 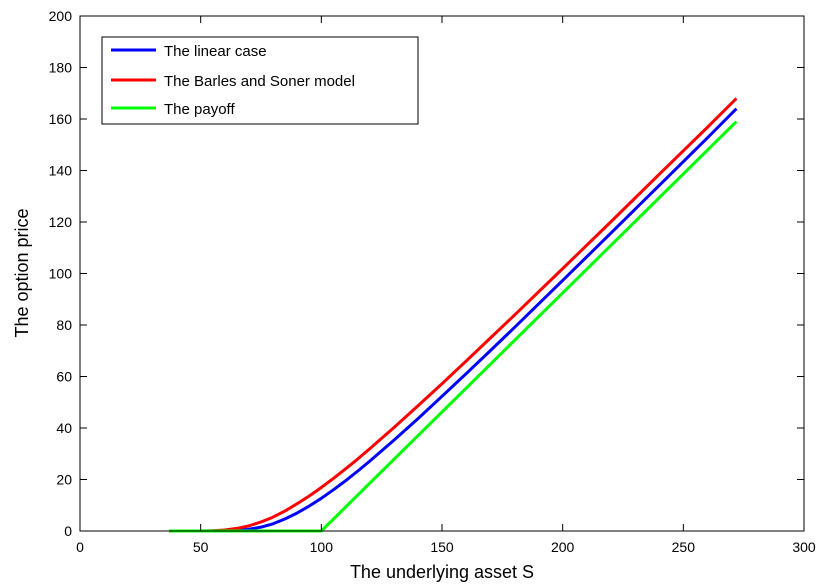 What do you see at coordinates (61, 274) in the screenshot?
I see `y-tick-label: 100` at bounding box center [61, 274].